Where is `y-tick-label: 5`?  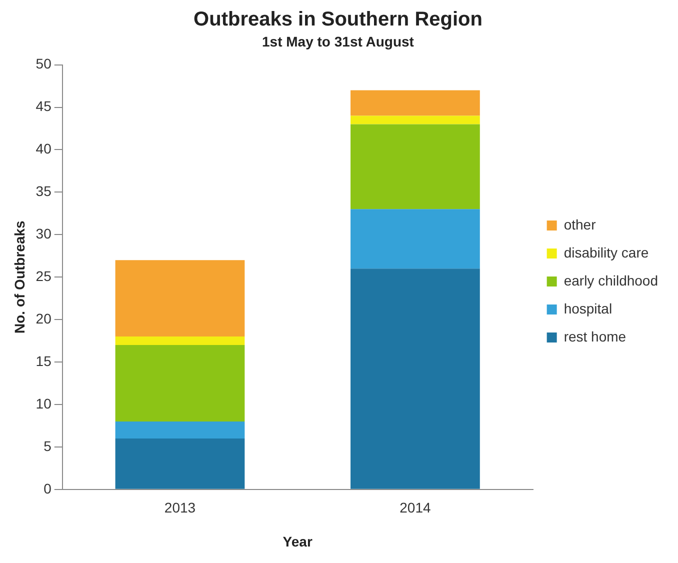
y-tick-label: 5 is located at coordinates (48, 446).